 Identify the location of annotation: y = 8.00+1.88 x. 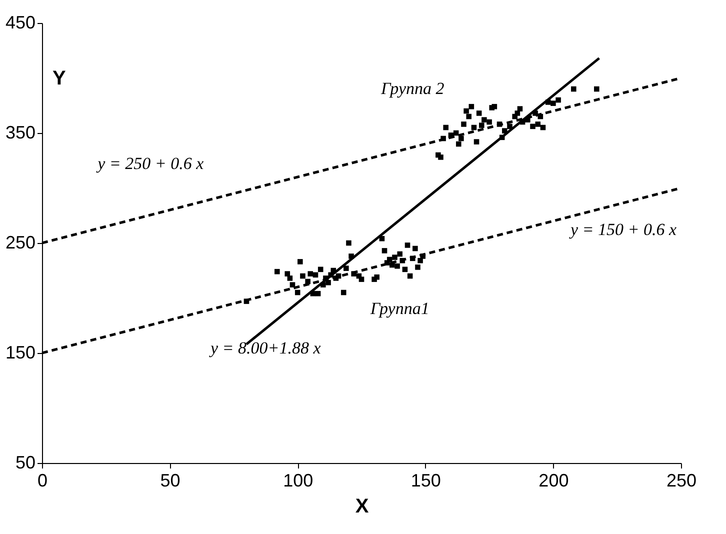
(265, 348).